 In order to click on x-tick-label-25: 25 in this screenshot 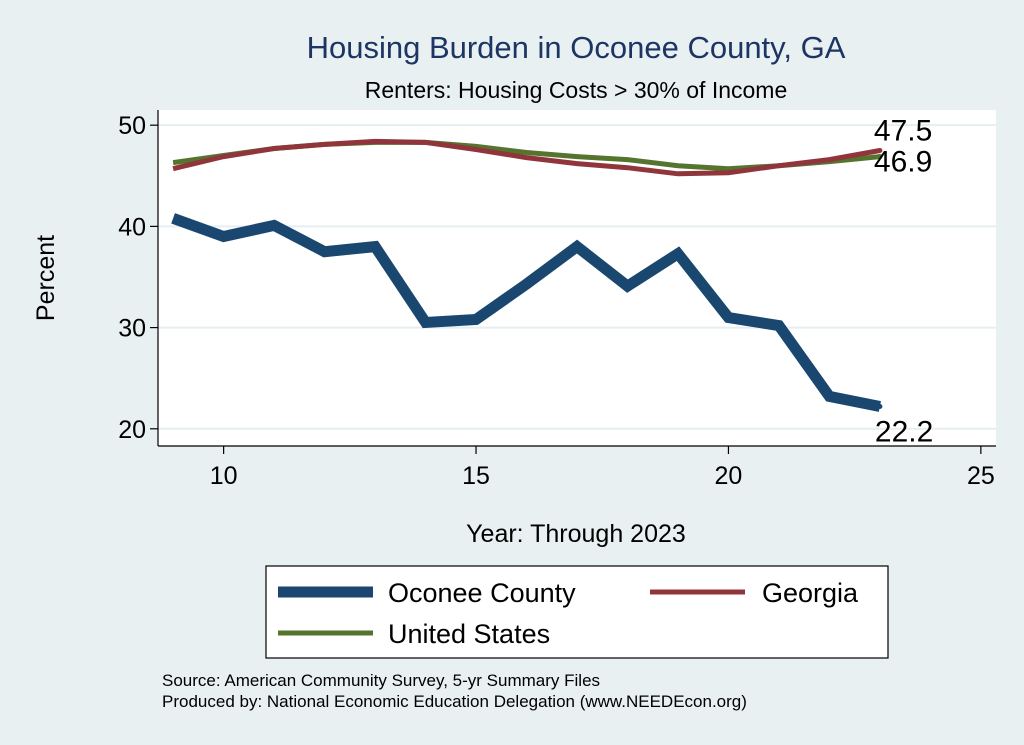, I will do `click(981, 476)`.